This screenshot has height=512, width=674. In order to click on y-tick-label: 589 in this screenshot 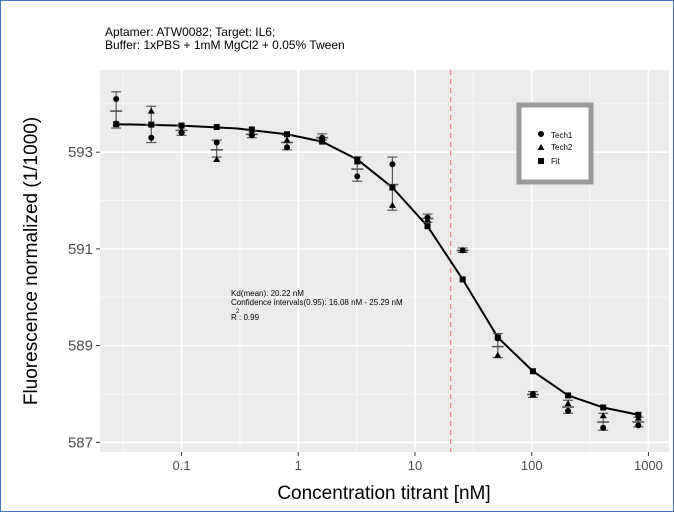, I will do `click(80, 346)`.